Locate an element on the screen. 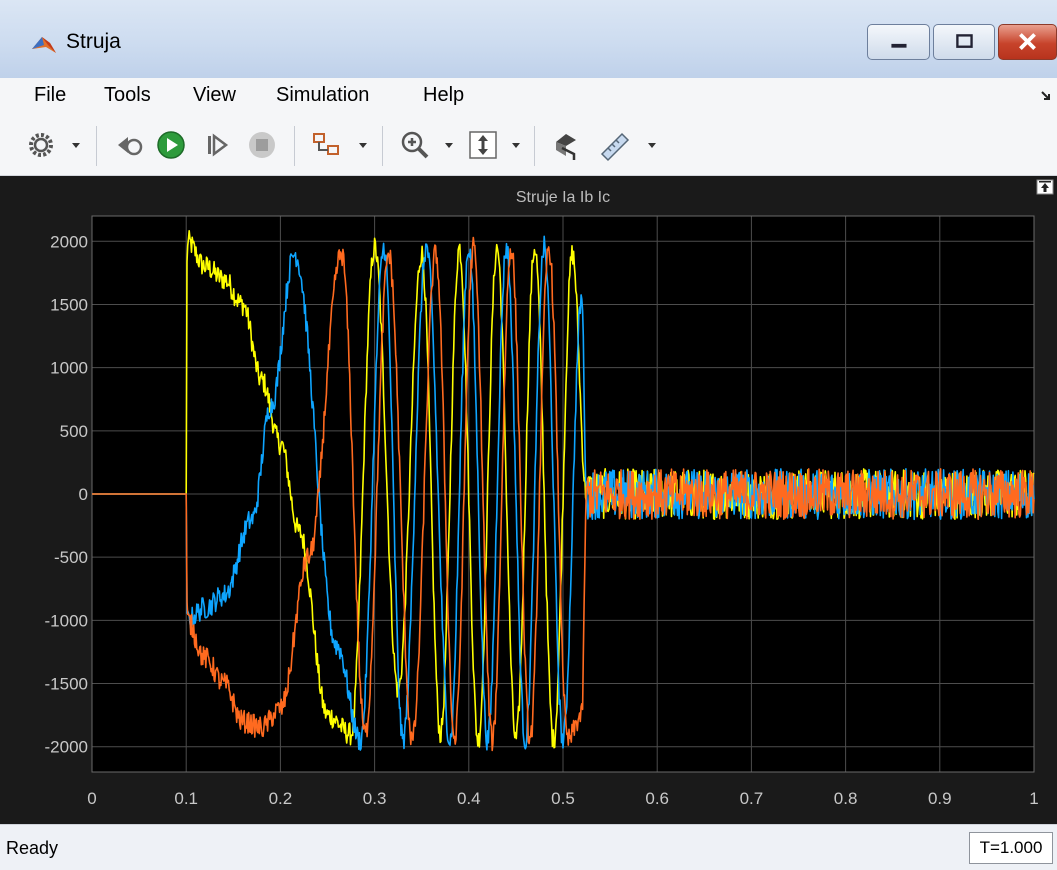 The width and height of the screenshot is (1057, 870). status-text: Ready is located at coordinates (32, 848).